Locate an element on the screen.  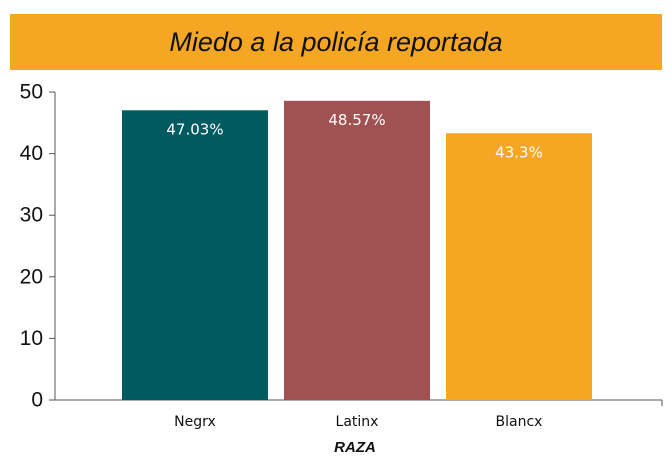
x-tick-label: Negrx is located at coordinates (195, 422).